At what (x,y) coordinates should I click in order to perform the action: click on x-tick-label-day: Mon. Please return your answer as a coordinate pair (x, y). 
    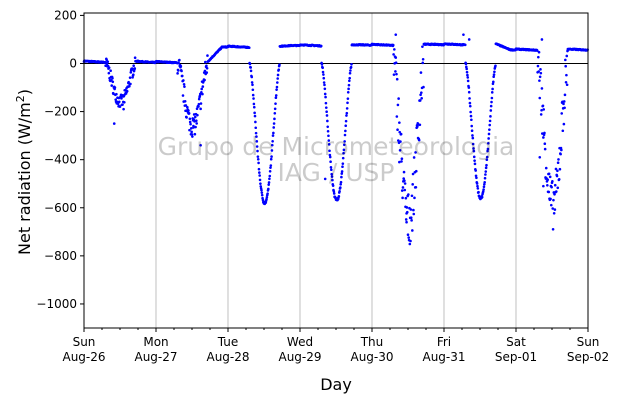
    Looking at the image, I should click on (155, 342).